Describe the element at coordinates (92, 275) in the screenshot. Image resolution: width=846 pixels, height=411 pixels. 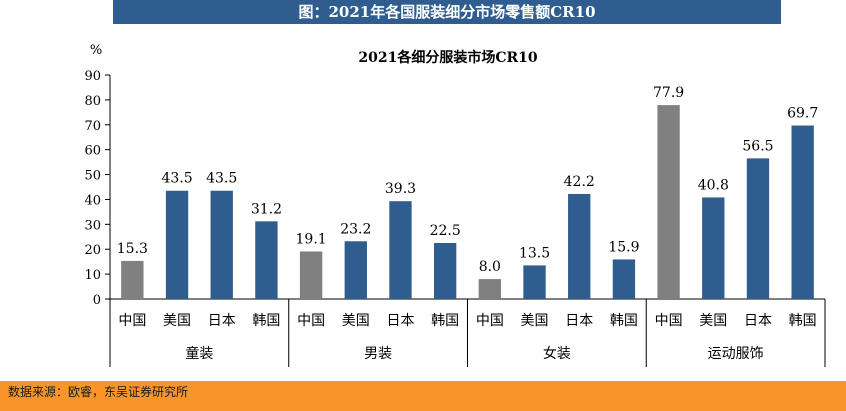
I see `y-tick-label: 10` at that location.